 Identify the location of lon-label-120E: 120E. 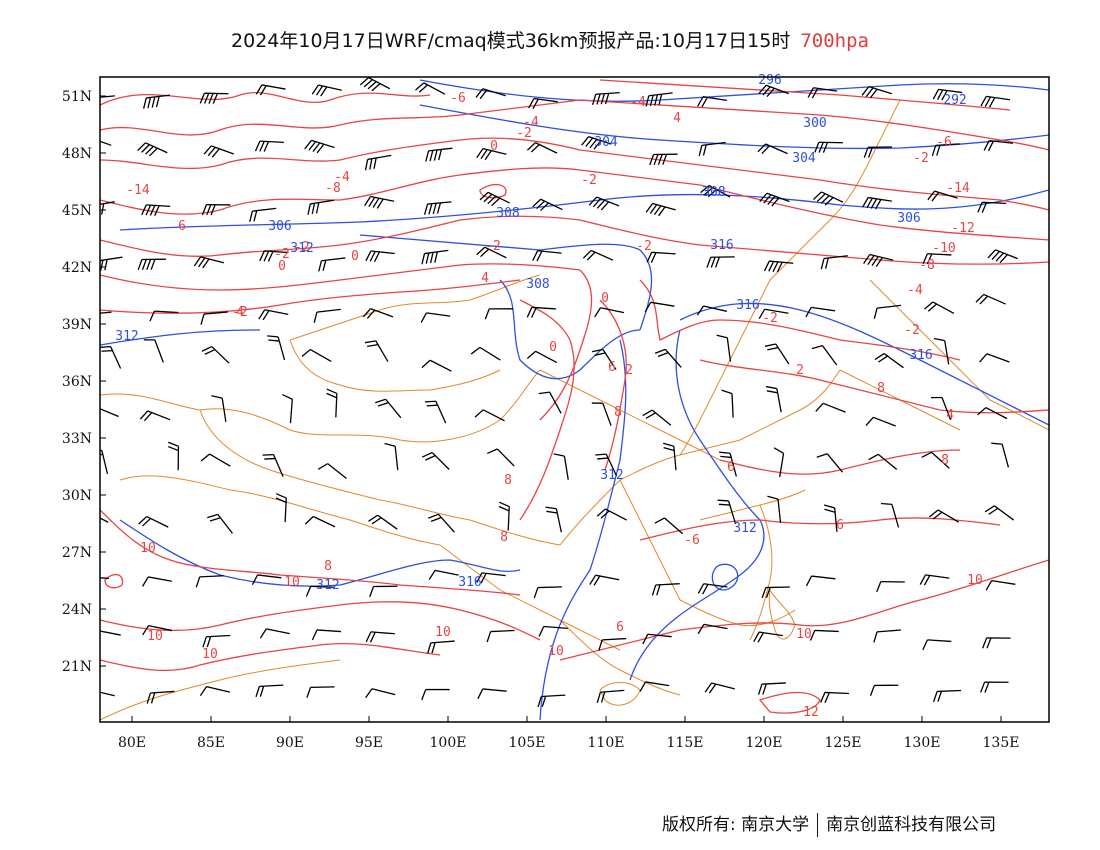
(764, 743).